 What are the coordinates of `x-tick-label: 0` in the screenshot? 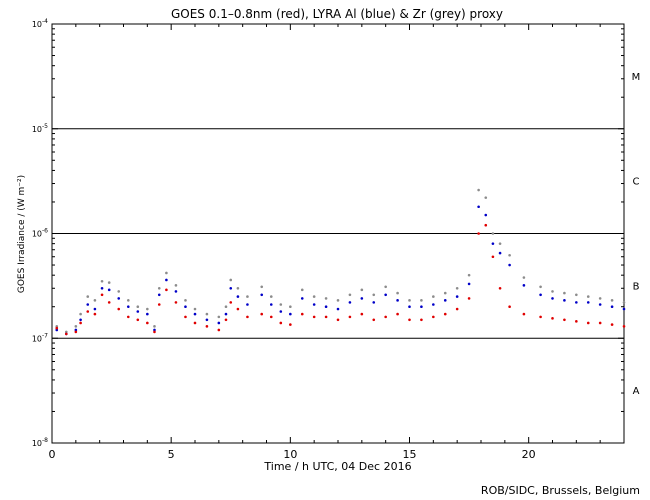 It's located at (52, 454).